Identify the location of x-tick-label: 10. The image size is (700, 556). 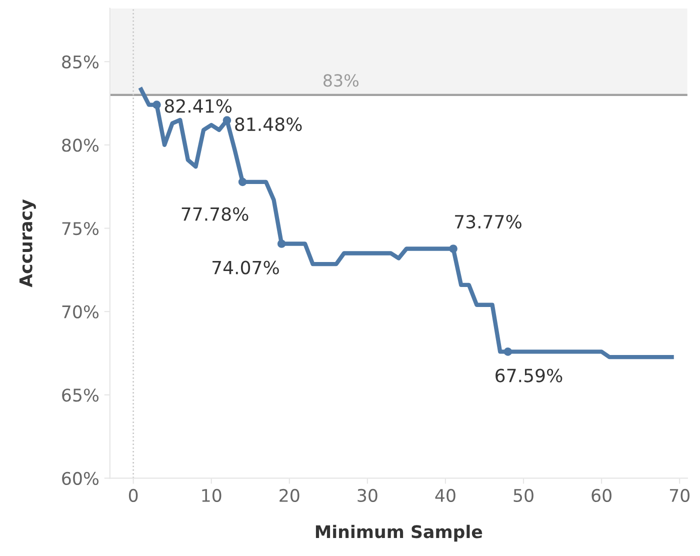
(212, 495).